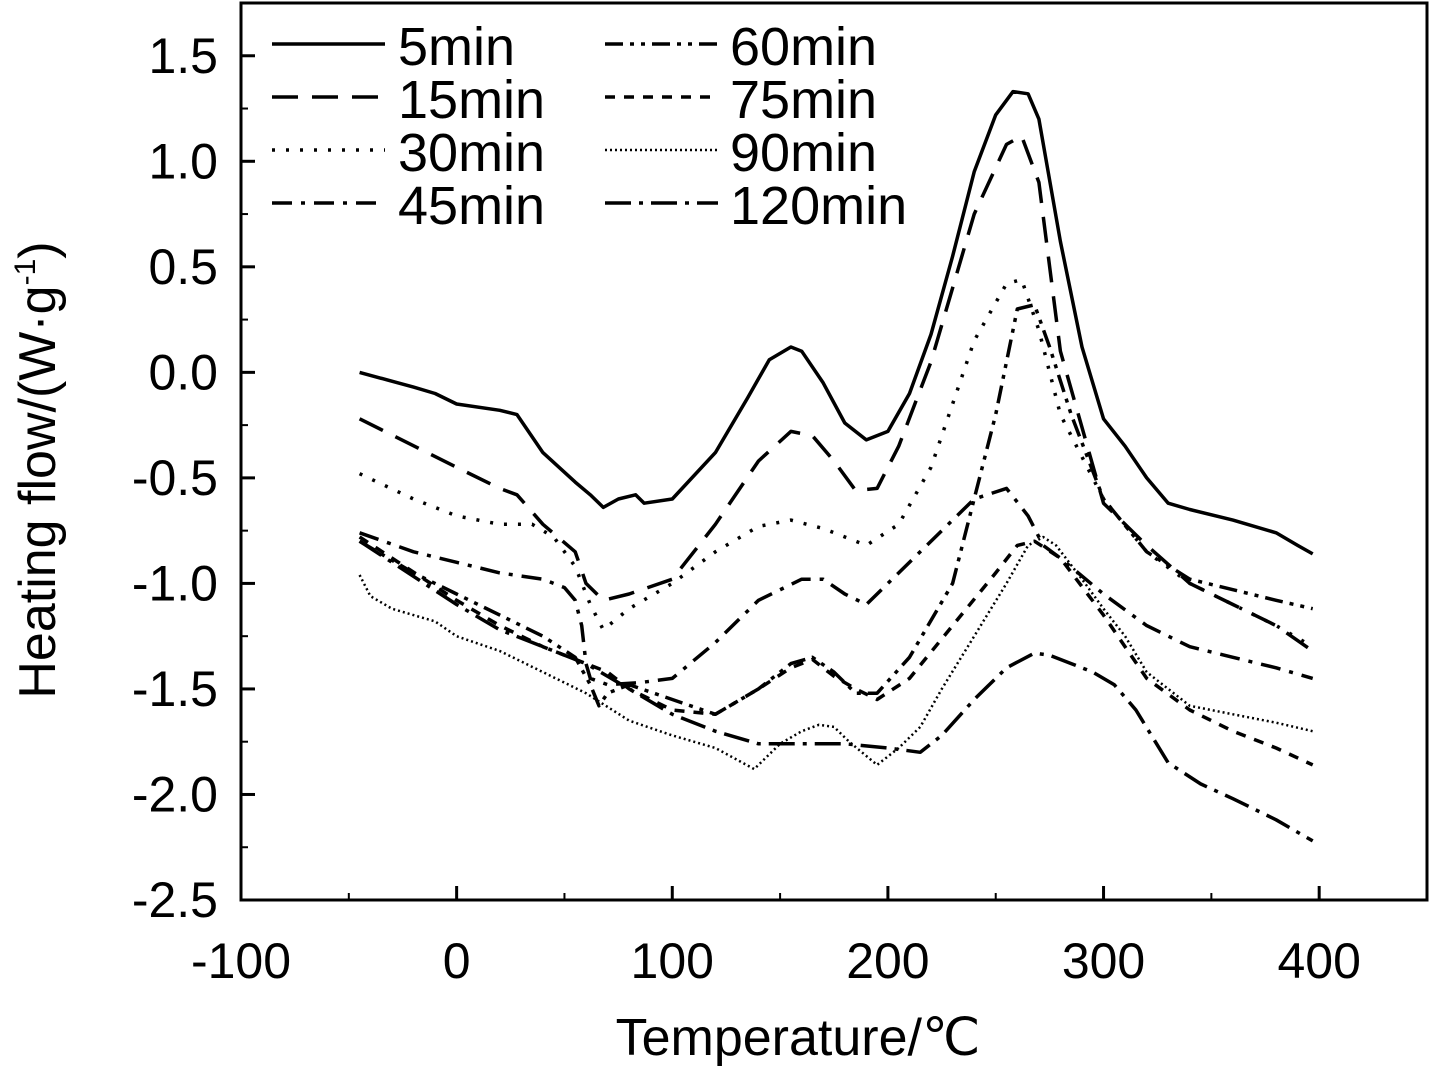 This screenshot has height=1071, width=1432. I want to click on y-tick-label: -0.5, so click(175, 478).